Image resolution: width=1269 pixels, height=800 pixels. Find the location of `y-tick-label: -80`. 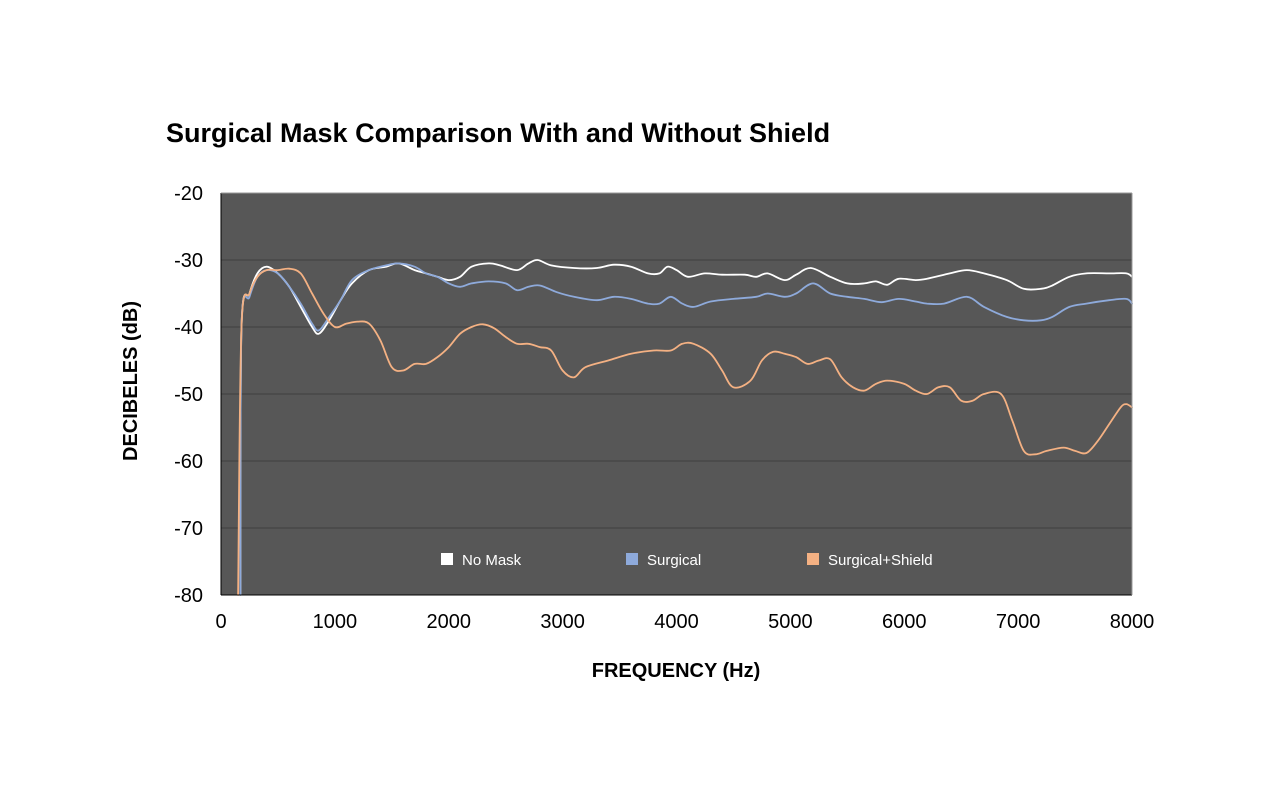

y-tick-label: -80 is located at coordinates (188, 596).